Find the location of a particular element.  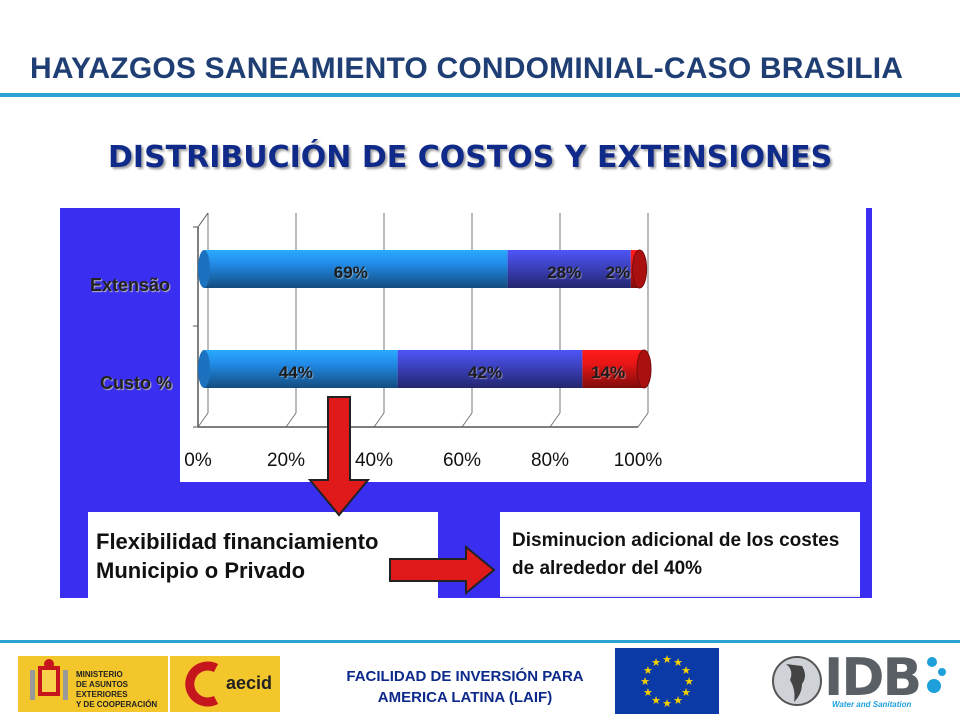

ministry-line-1: MINISTERIO is located at coordinates (99, 674).